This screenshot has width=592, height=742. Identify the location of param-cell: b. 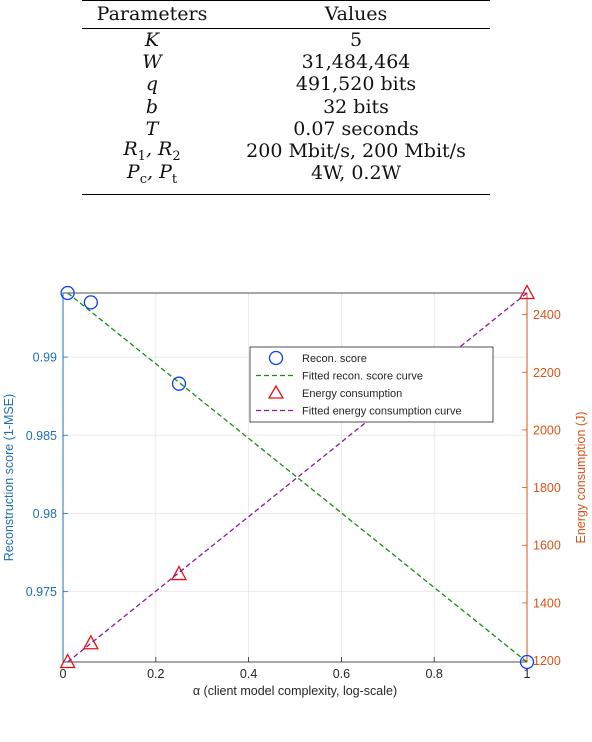
(152, 106).